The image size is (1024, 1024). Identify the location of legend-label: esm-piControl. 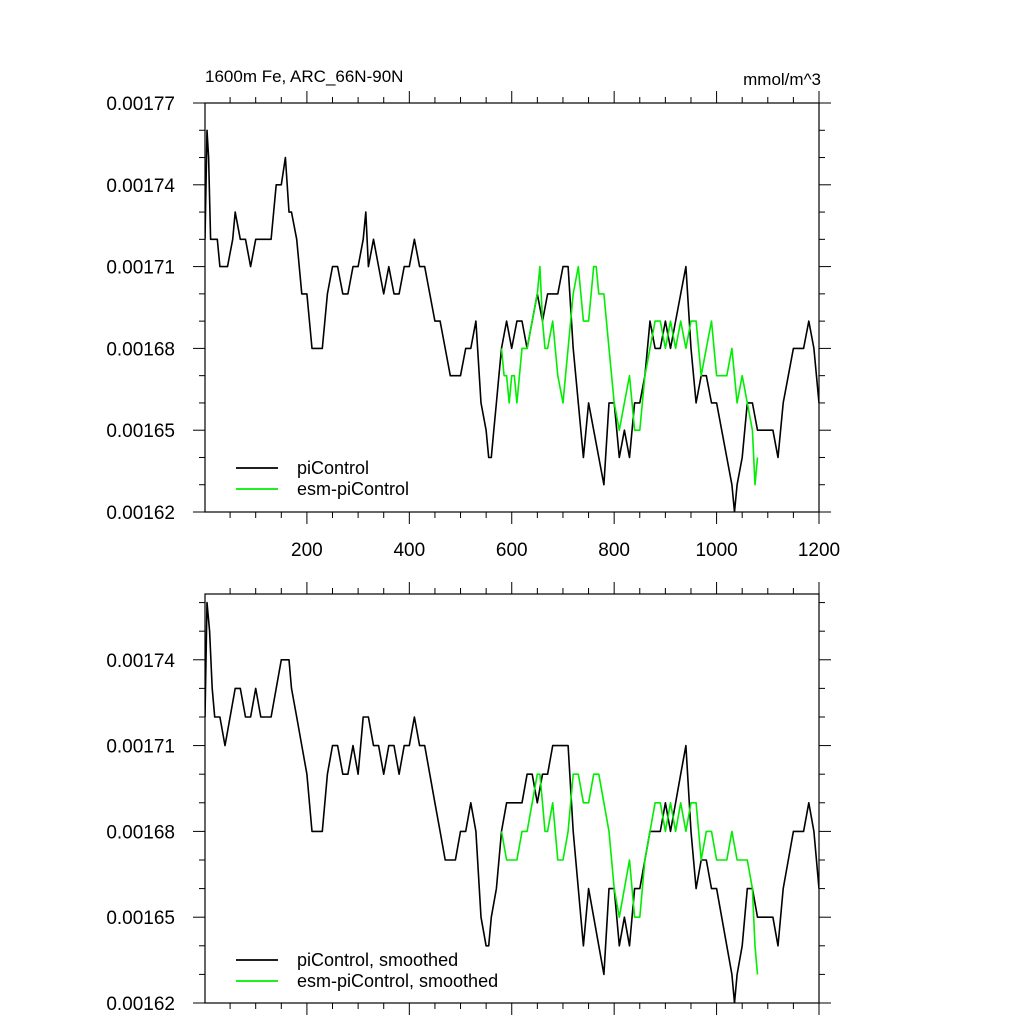
(353, 489).